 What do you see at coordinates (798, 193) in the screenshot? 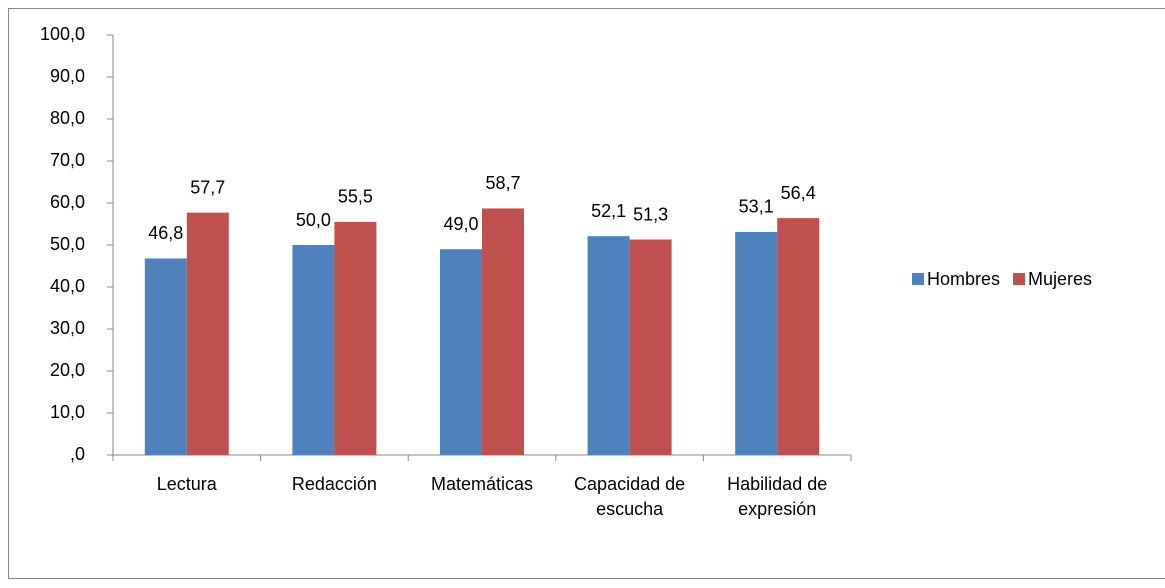
I see `data-label: 56,4` at bounding box center [798, 193].